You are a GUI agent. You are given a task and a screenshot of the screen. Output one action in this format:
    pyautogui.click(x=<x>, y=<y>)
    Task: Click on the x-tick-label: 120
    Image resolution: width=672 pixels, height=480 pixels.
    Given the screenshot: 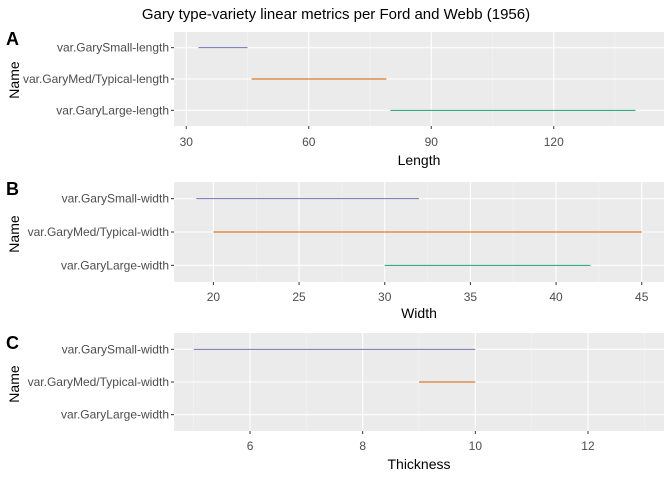 What is the action you would take?
    pyautogui.click(x=554, y=142)
    